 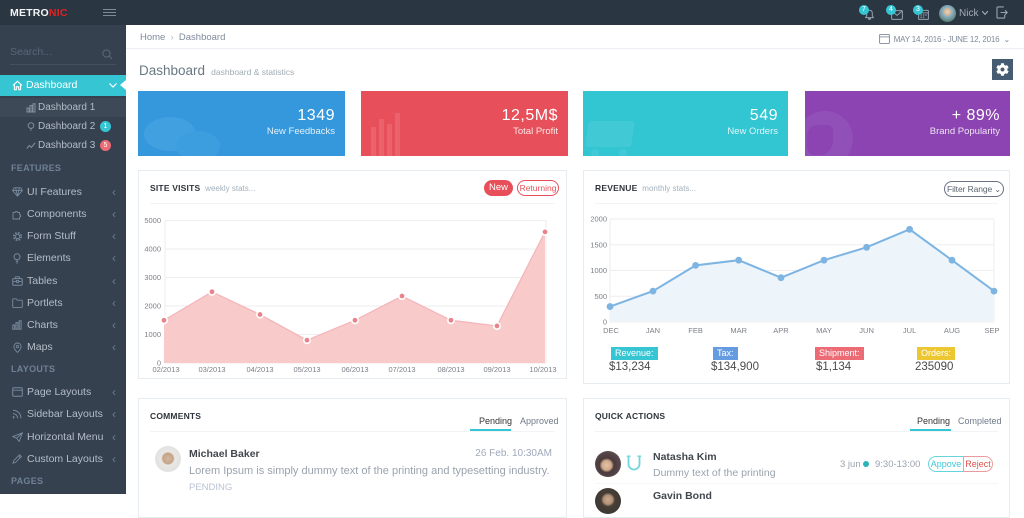 I want to click on svg-text: 08/2013, so click(x=450, y=369).